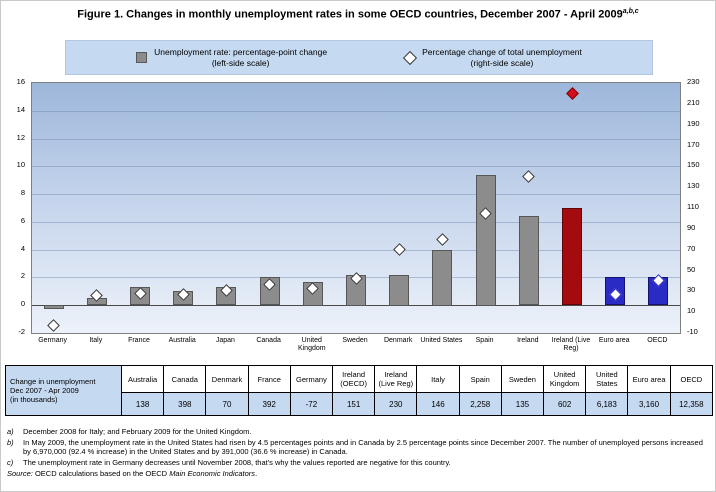  Describe the element at coordinates (398, 340) in the screenshot. I see `x-label-denmark: Denmark` at that location.